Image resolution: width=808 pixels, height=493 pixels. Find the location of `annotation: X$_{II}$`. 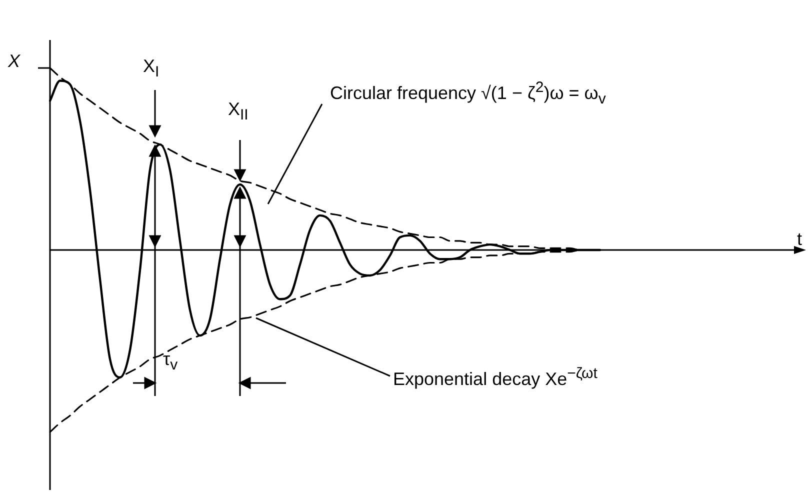

annotation: X$_{II}$ is located at coordinates (238, 111).